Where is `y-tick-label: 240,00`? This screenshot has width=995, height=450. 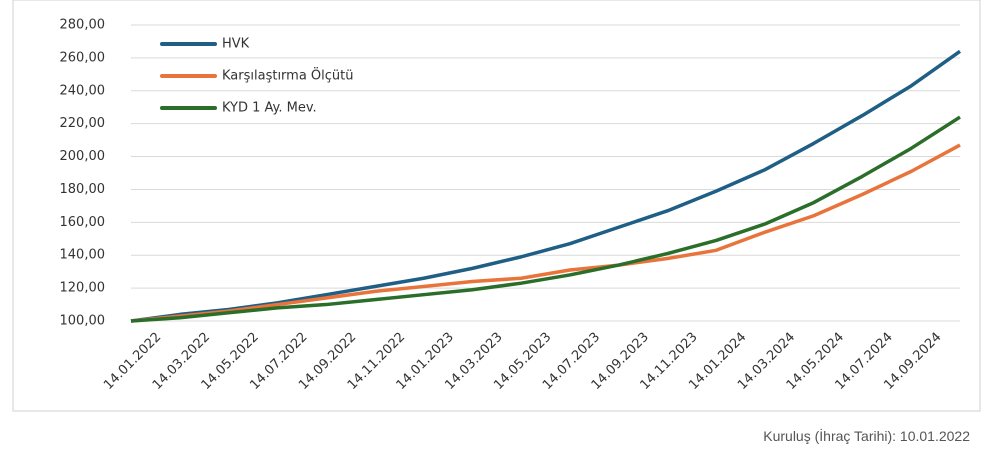
y-tick-label: 240,00 is located at coordinates (83, 90).